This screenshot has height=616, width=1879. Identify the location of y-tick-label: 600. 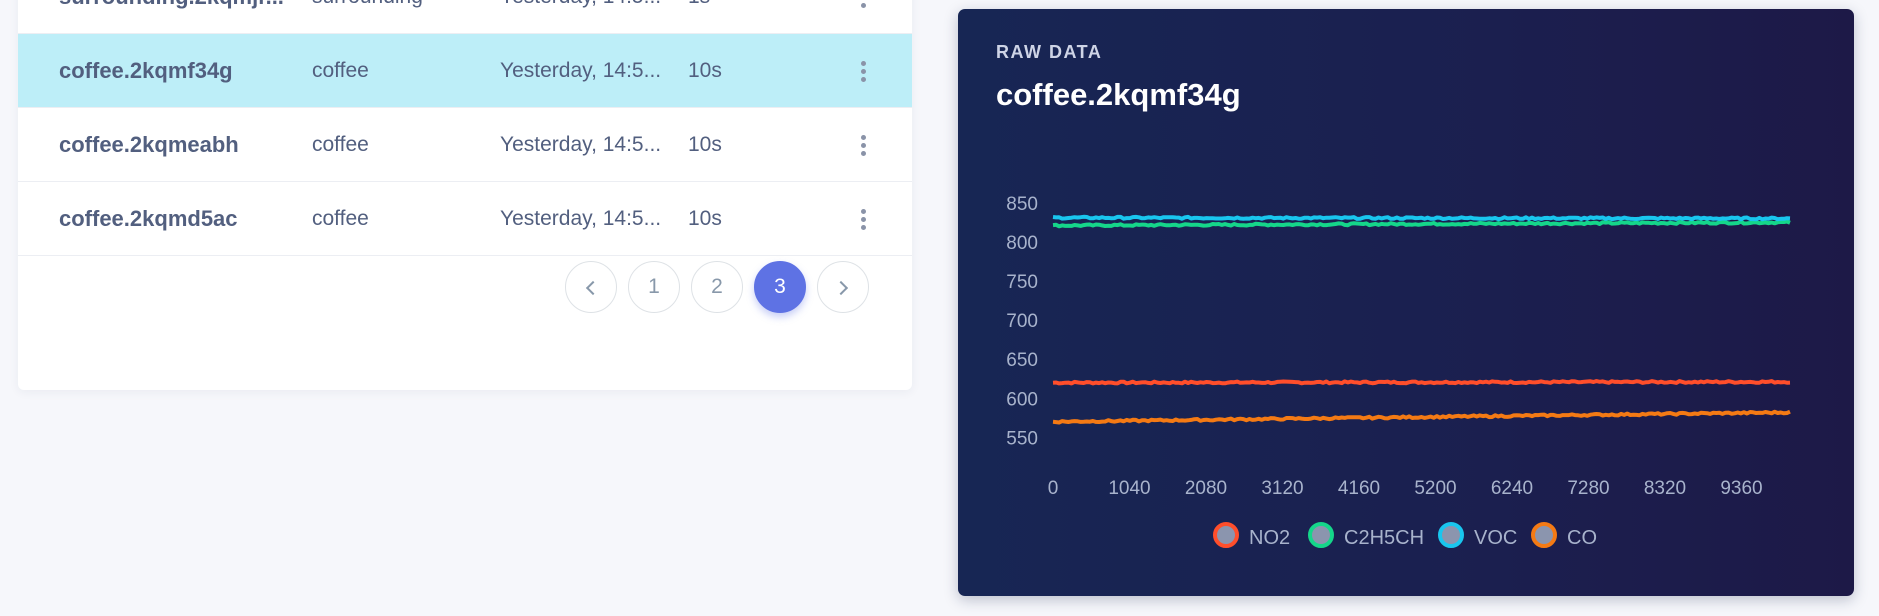
(1022, 399).